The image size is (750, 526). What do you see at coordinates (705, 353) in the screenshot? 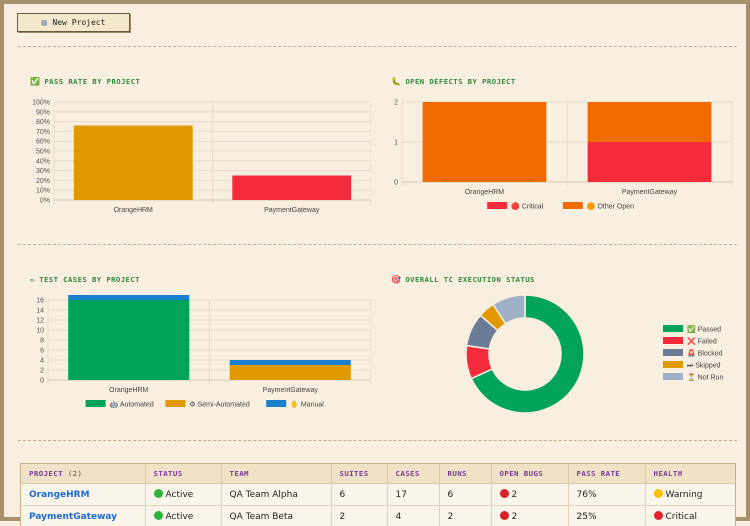
I see `legend-label: 🚨 Blocked` at bounding box center [705, 353].